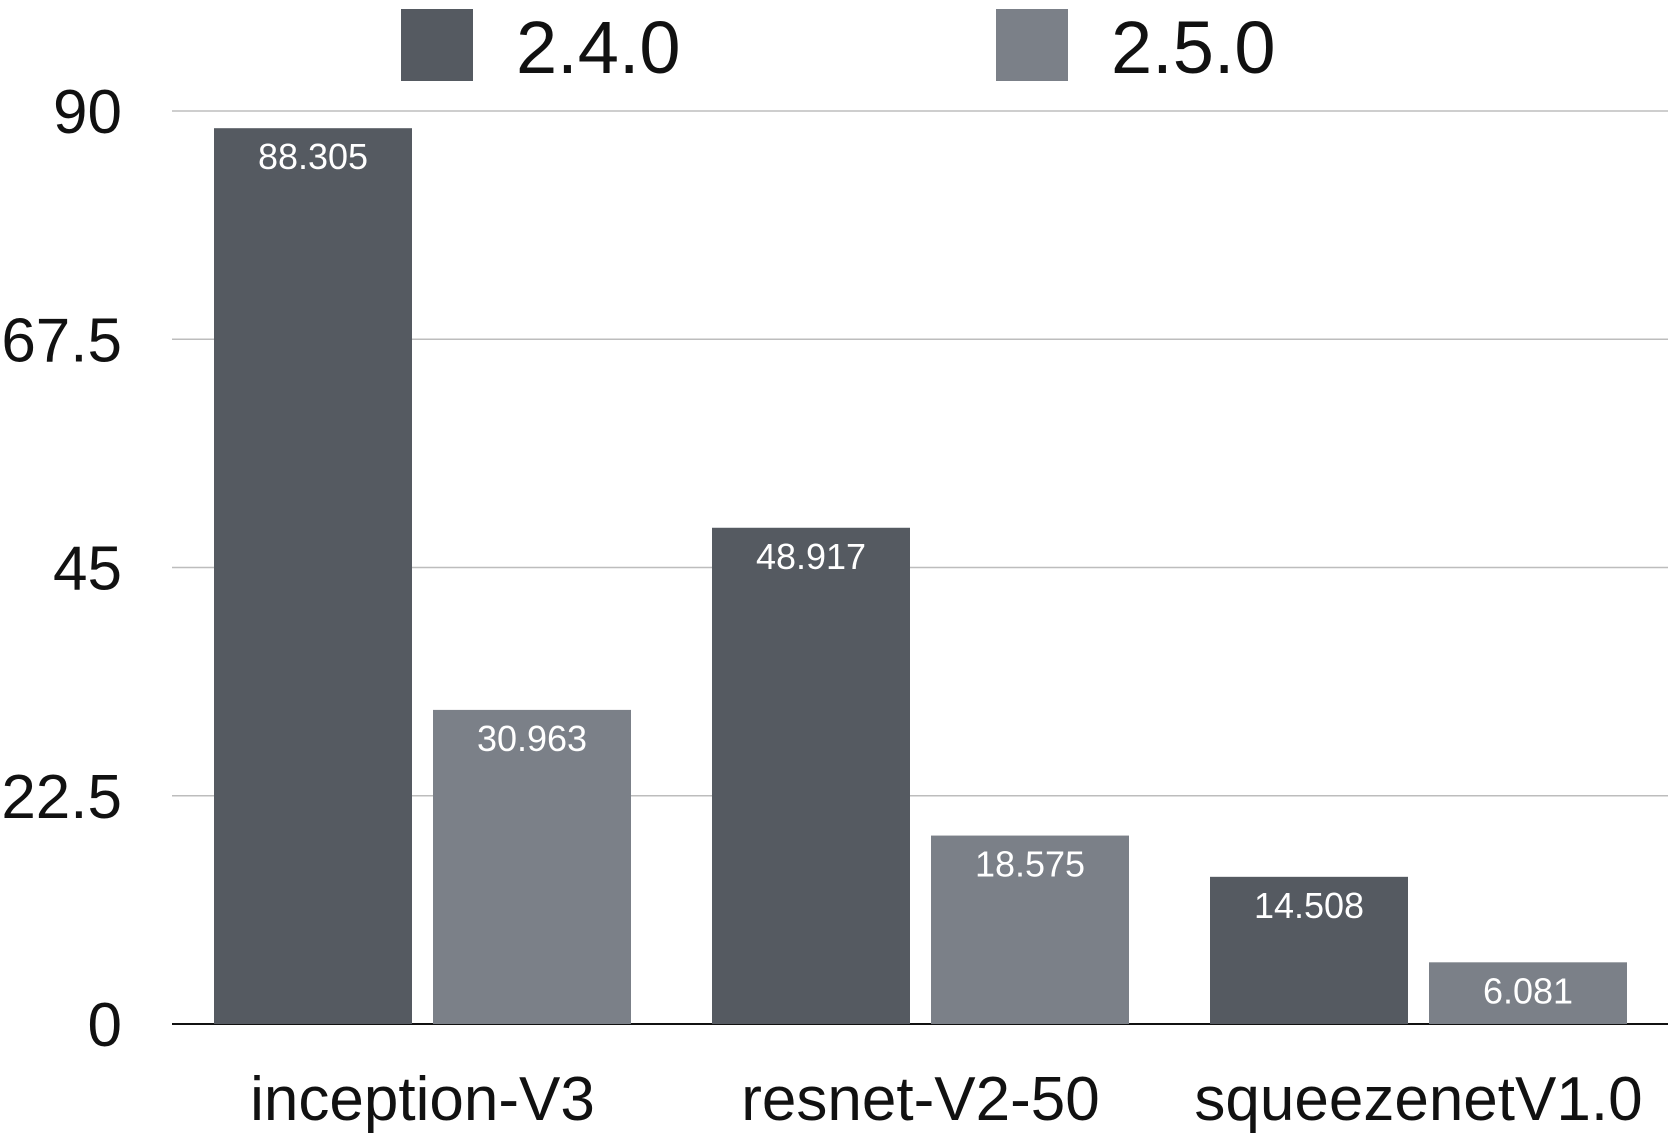 The height and width of the screenshot is (1134, 1668). What do you see at coordinates (1030, 929) in the screenshot?
I see `bar-resnet-V2-50-2.5.0` at bounding box center [1030, 929].